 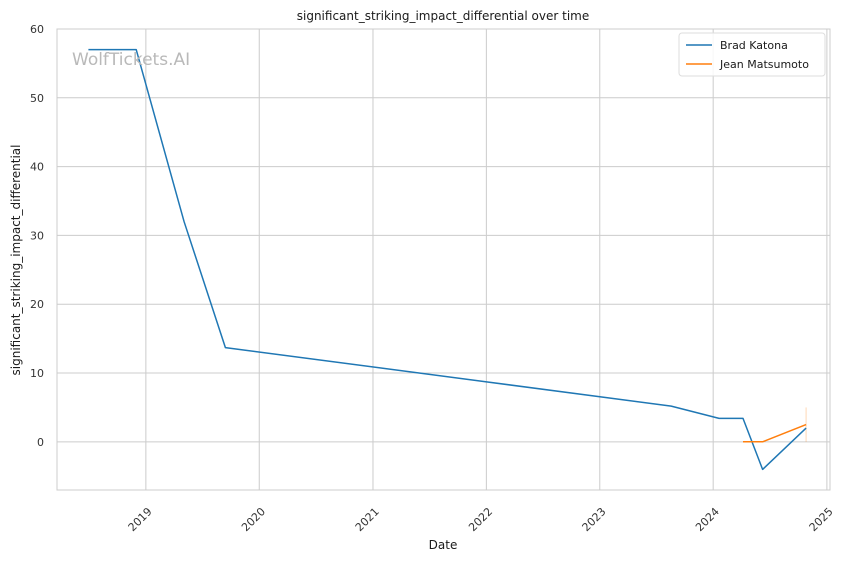 I want to click on y-tick-label: 40, so click(x=37, y=167).